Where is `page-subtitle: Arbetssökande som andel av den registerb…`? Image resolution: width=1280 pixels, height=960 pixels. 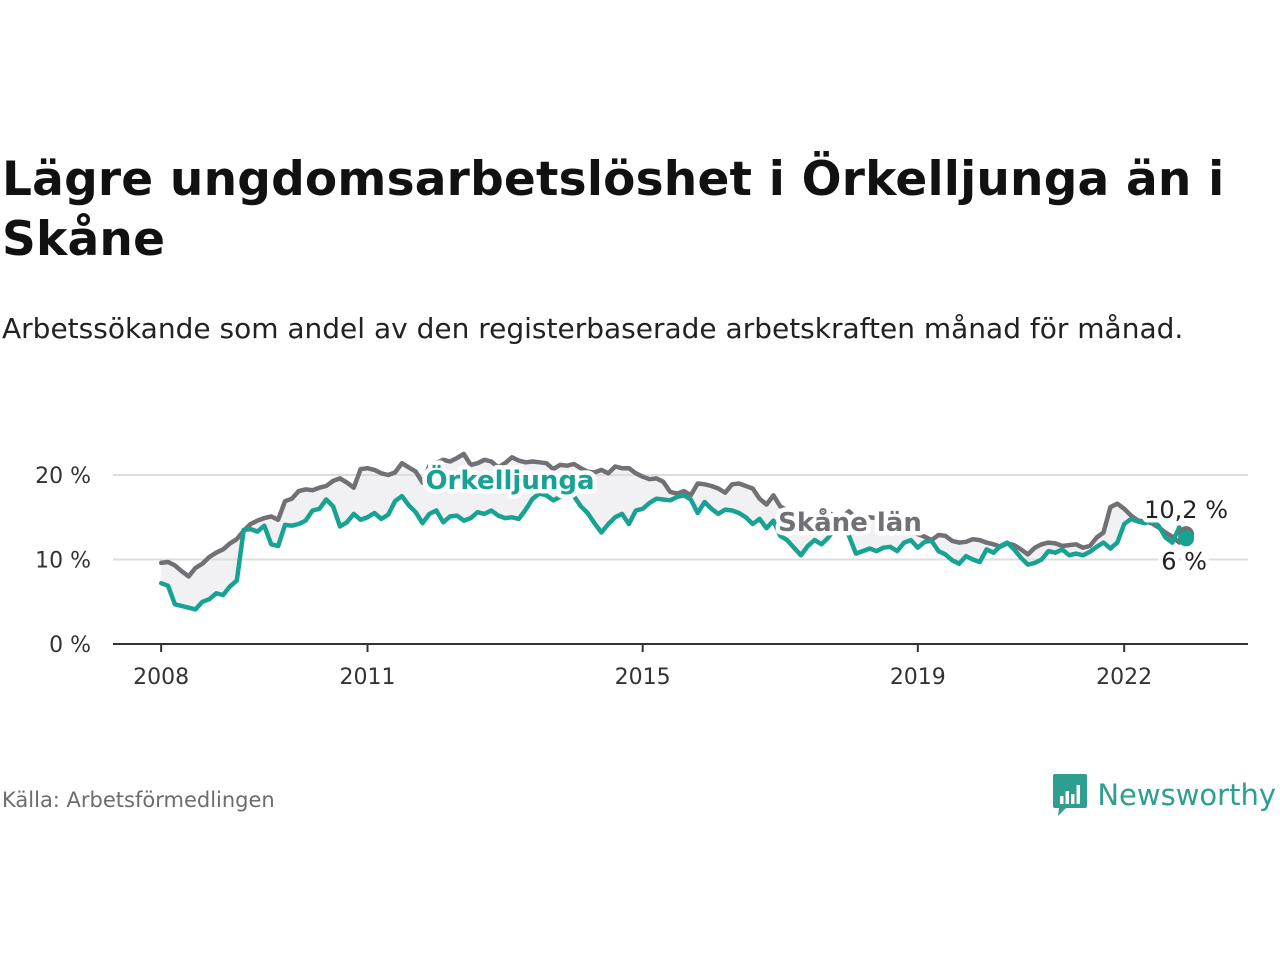 page-subtitle: Arbetssökande som andel av den registerb… is located at coordinates (593, 328).